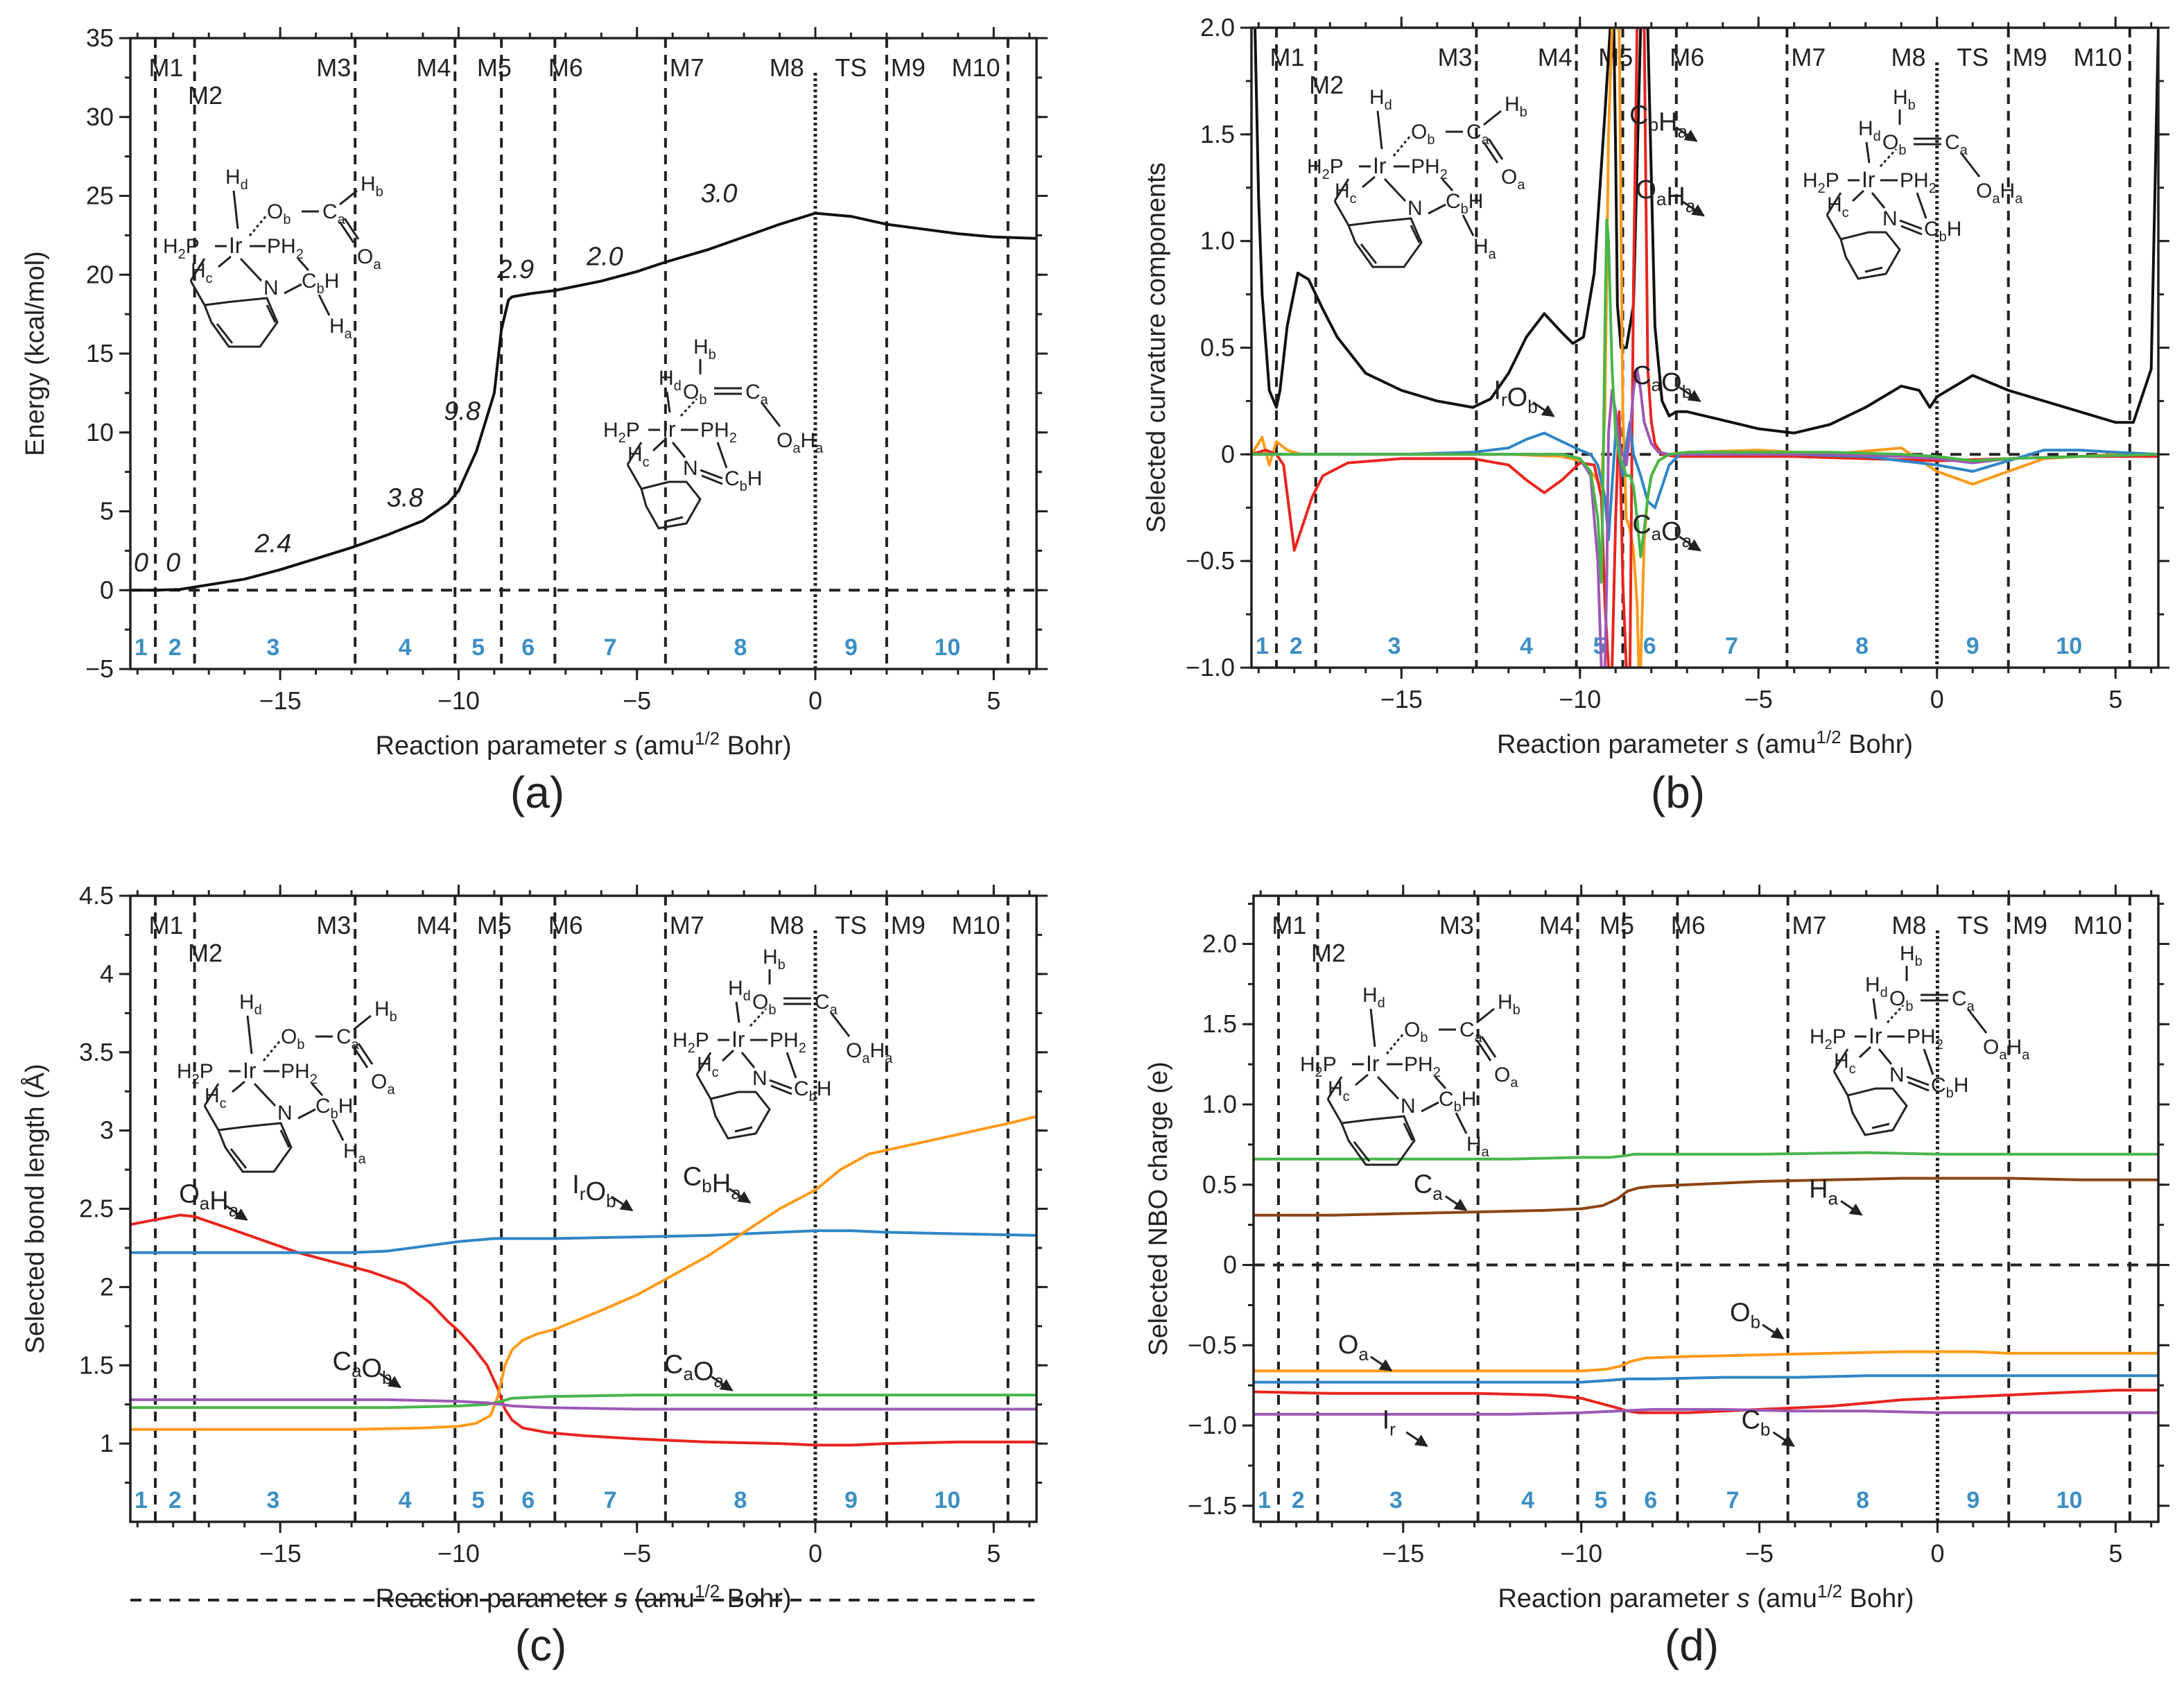 The height and width of the screenshot is (1700, 2184). What do you see at coordinates (1808, 57) in the screenshot?
I see `stationary-point-label: M7` at bounding box center [1808, 57].